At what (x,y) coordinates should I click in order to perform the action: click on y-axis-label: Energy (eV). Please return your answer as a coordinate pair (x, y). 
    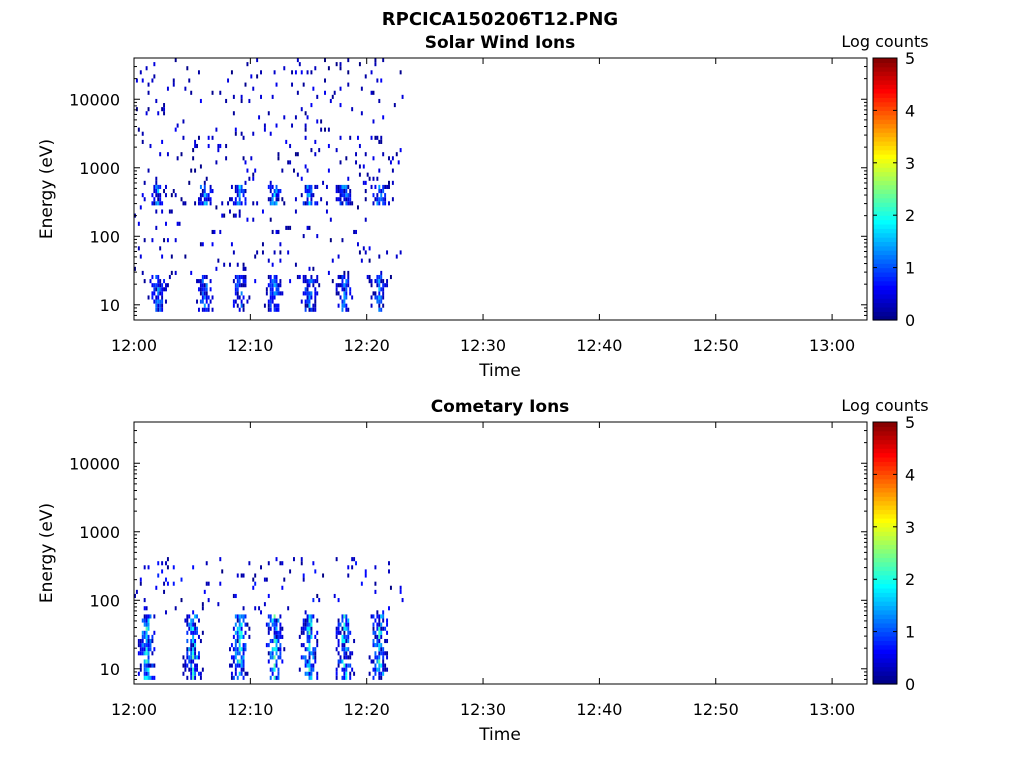
    Looking at the image, I should click on (47, 553).